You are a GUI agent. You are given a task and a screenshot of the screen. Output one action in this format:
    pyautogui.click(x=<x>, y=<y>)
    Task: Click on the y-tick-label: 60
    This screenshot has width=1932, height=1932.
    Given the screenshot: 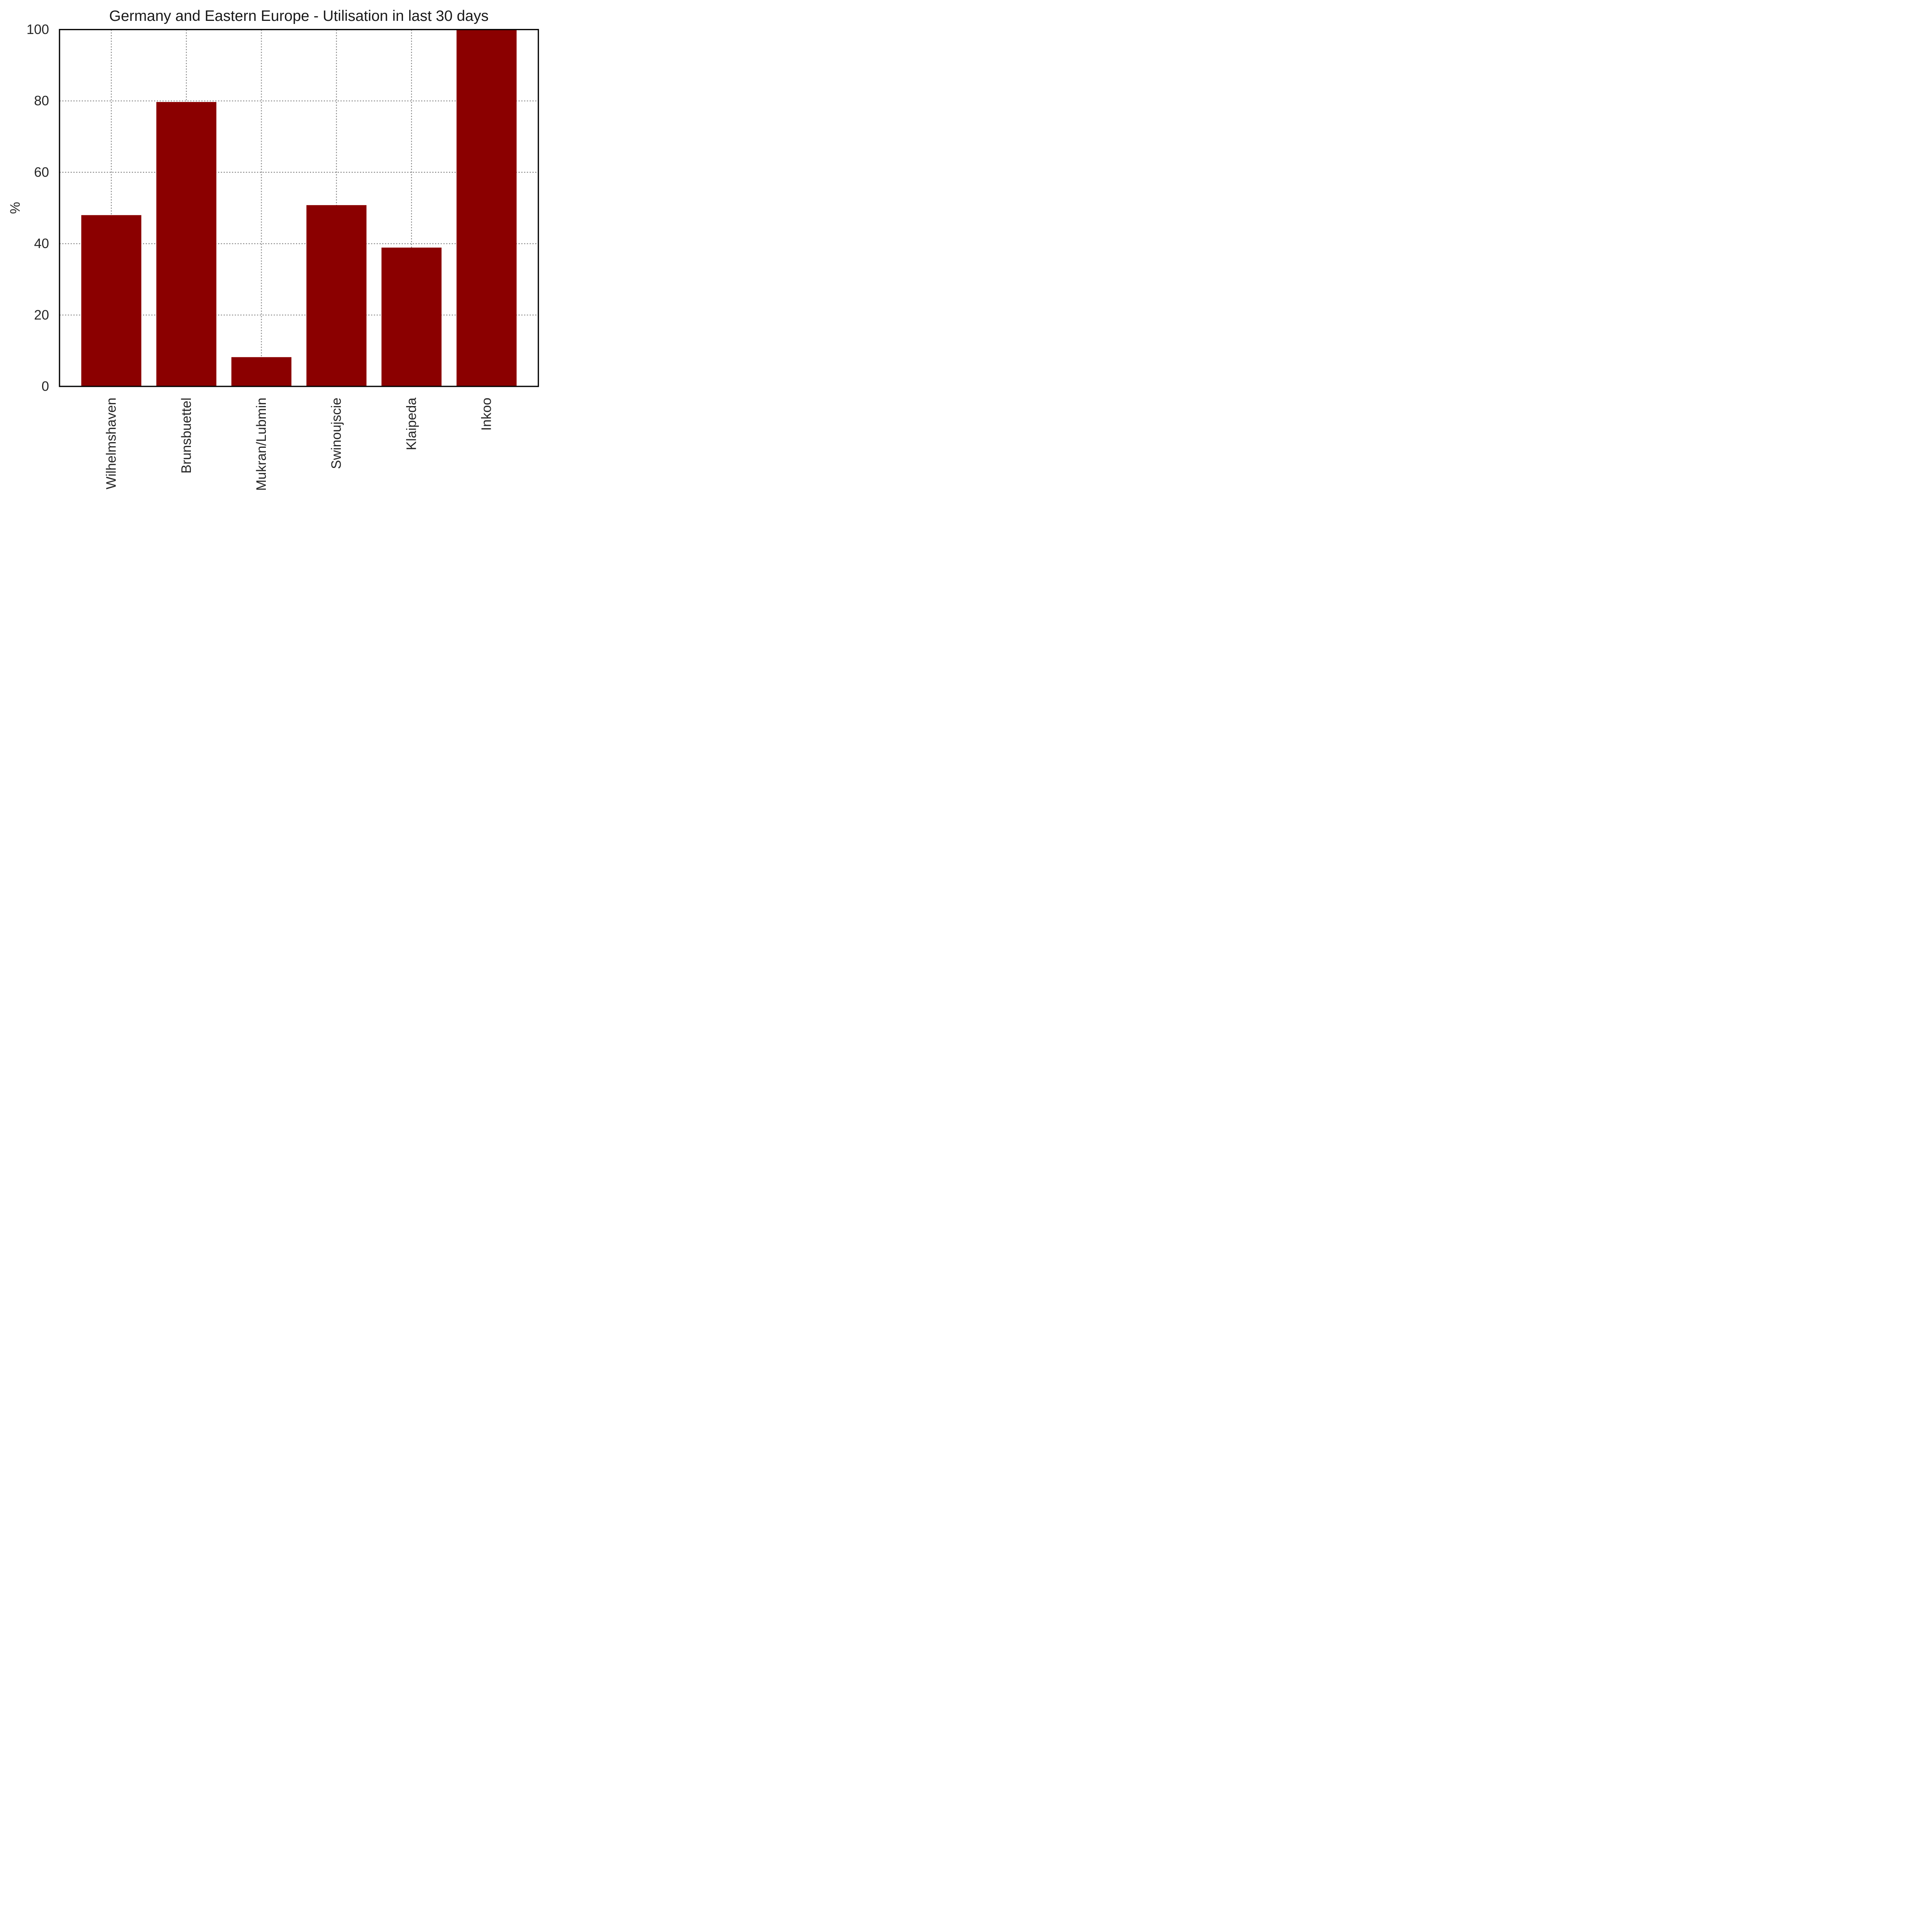 What is the action you would take?
    pyautogui.click(x=41, y=173)
    